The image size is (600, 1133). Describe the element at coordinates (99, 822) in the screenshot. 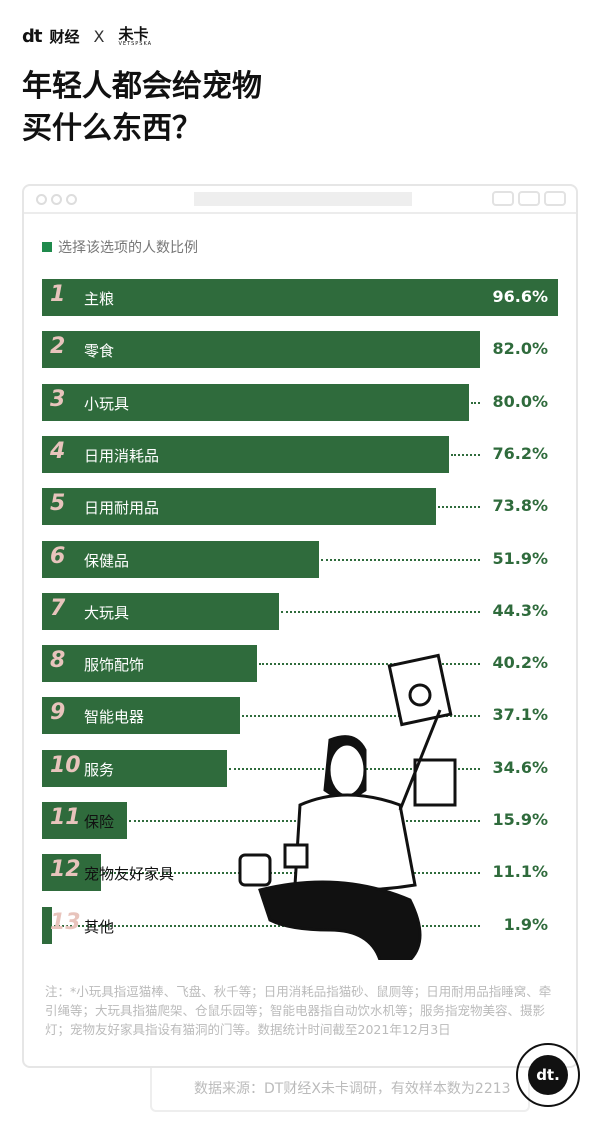

I see `category-label: 保险` at that location.